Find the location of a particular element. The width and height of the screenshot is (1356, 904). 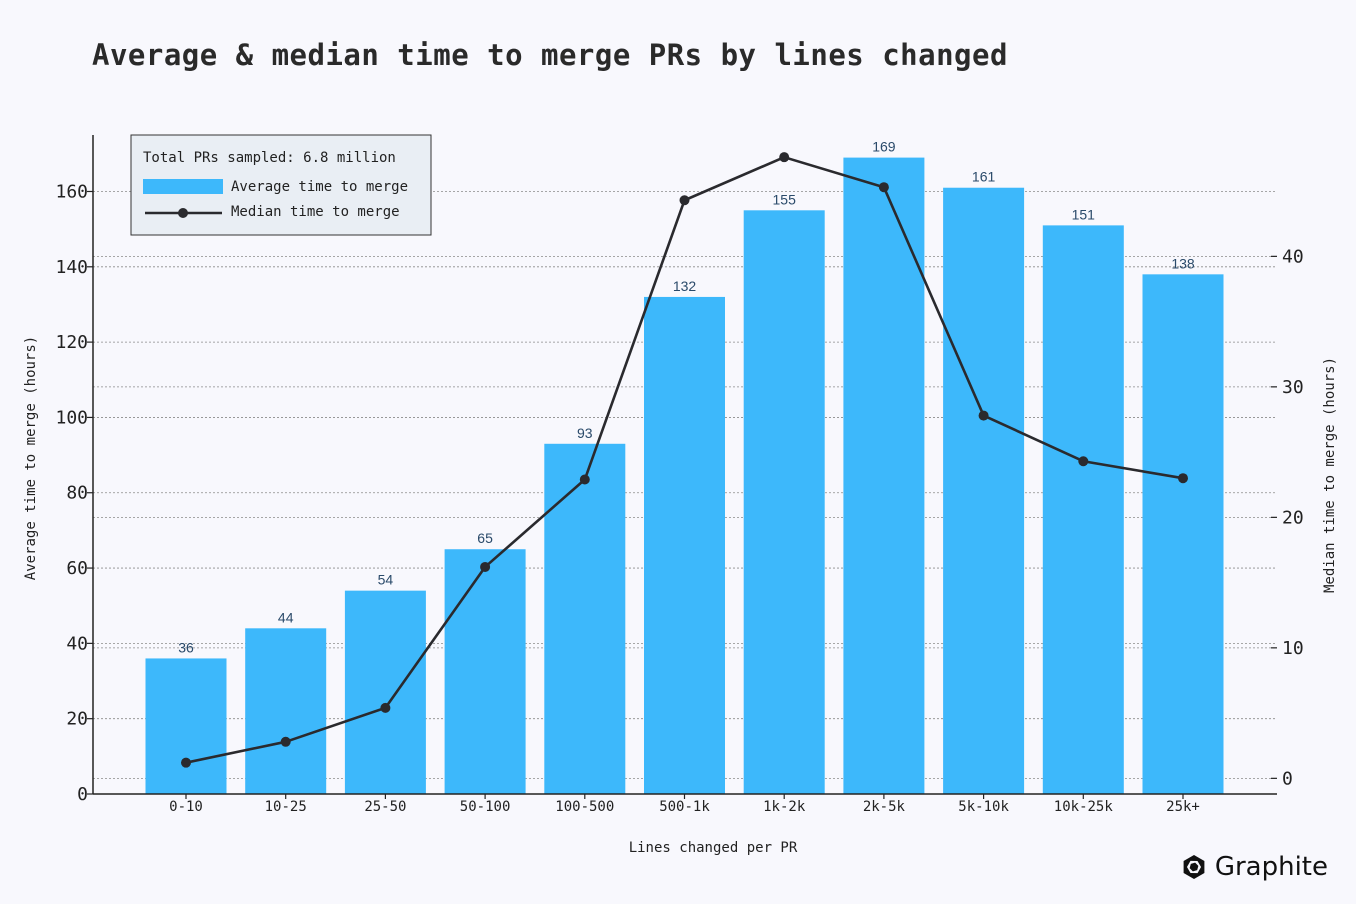

x-tick-label: 10-25 is located at coordinates (286, 807).